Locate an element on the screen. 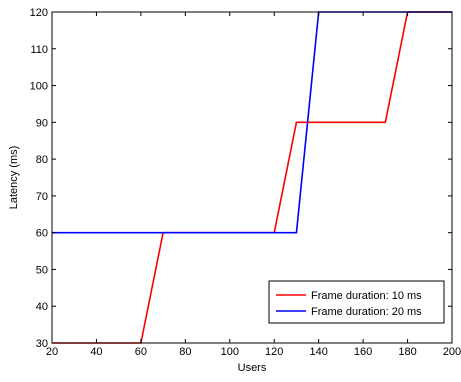  x-tick-label: 140 is located at coordinates (318, 352).